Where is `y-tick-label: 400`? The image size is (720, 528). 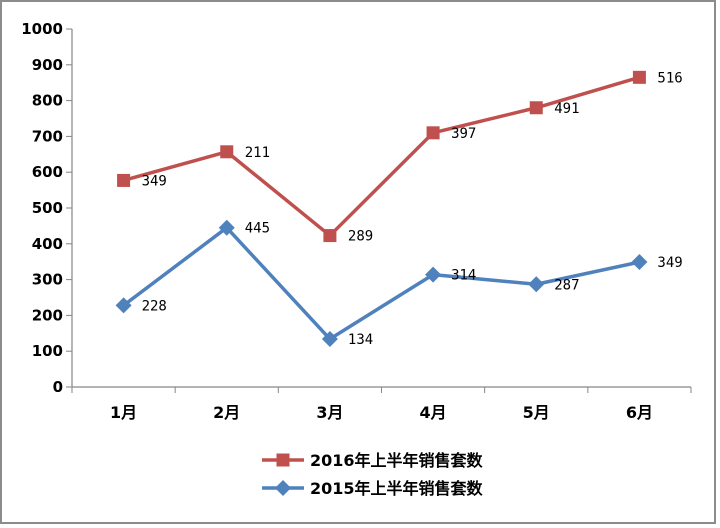
y-tick-label: 400 is located at coordinates (47, 244).